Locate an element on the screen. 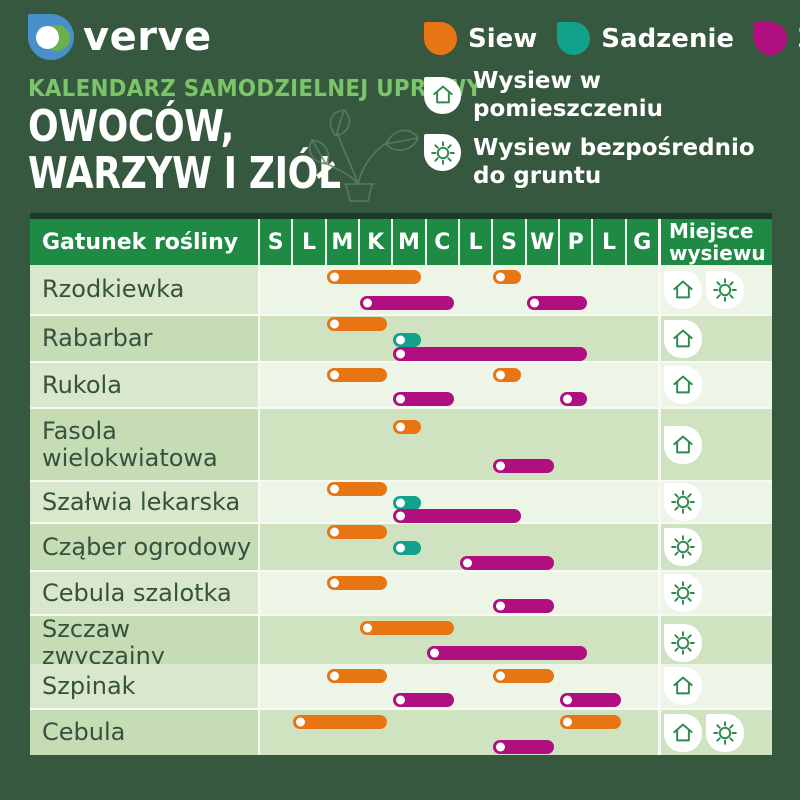 The image size is (800, 800). plant-name: Rzodkiewka is located at coordinates (144, 289).